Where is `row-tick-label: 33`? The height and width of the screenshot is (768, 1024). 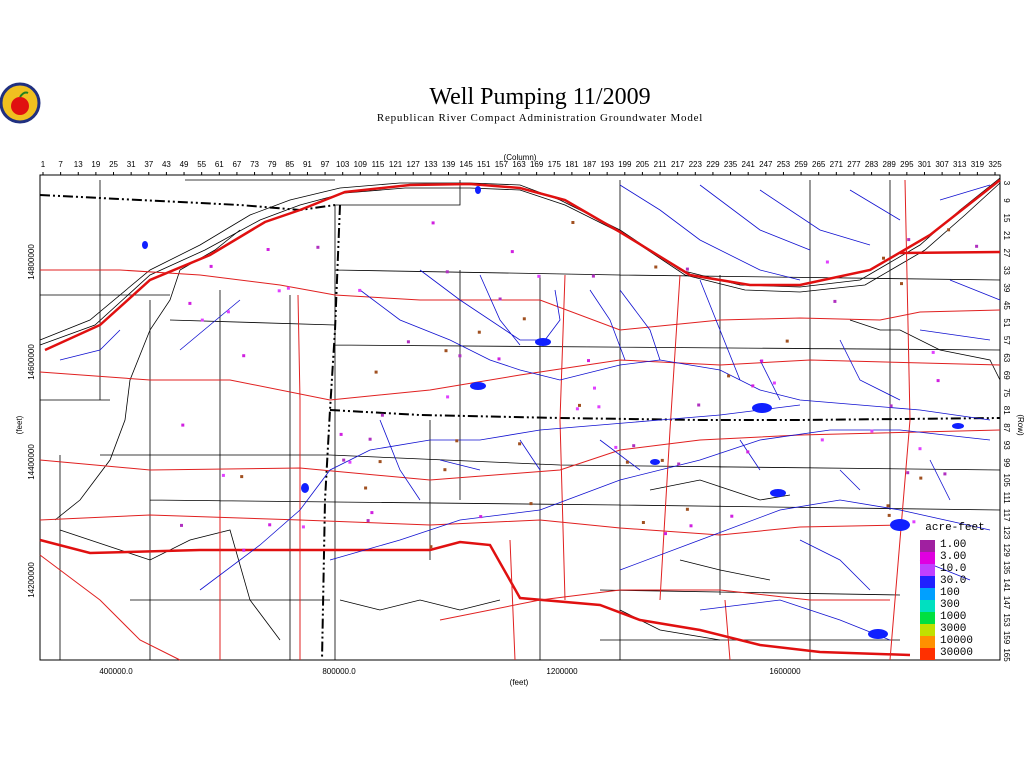 row-tick-label: 33 is located at coordinates (1006, 270).